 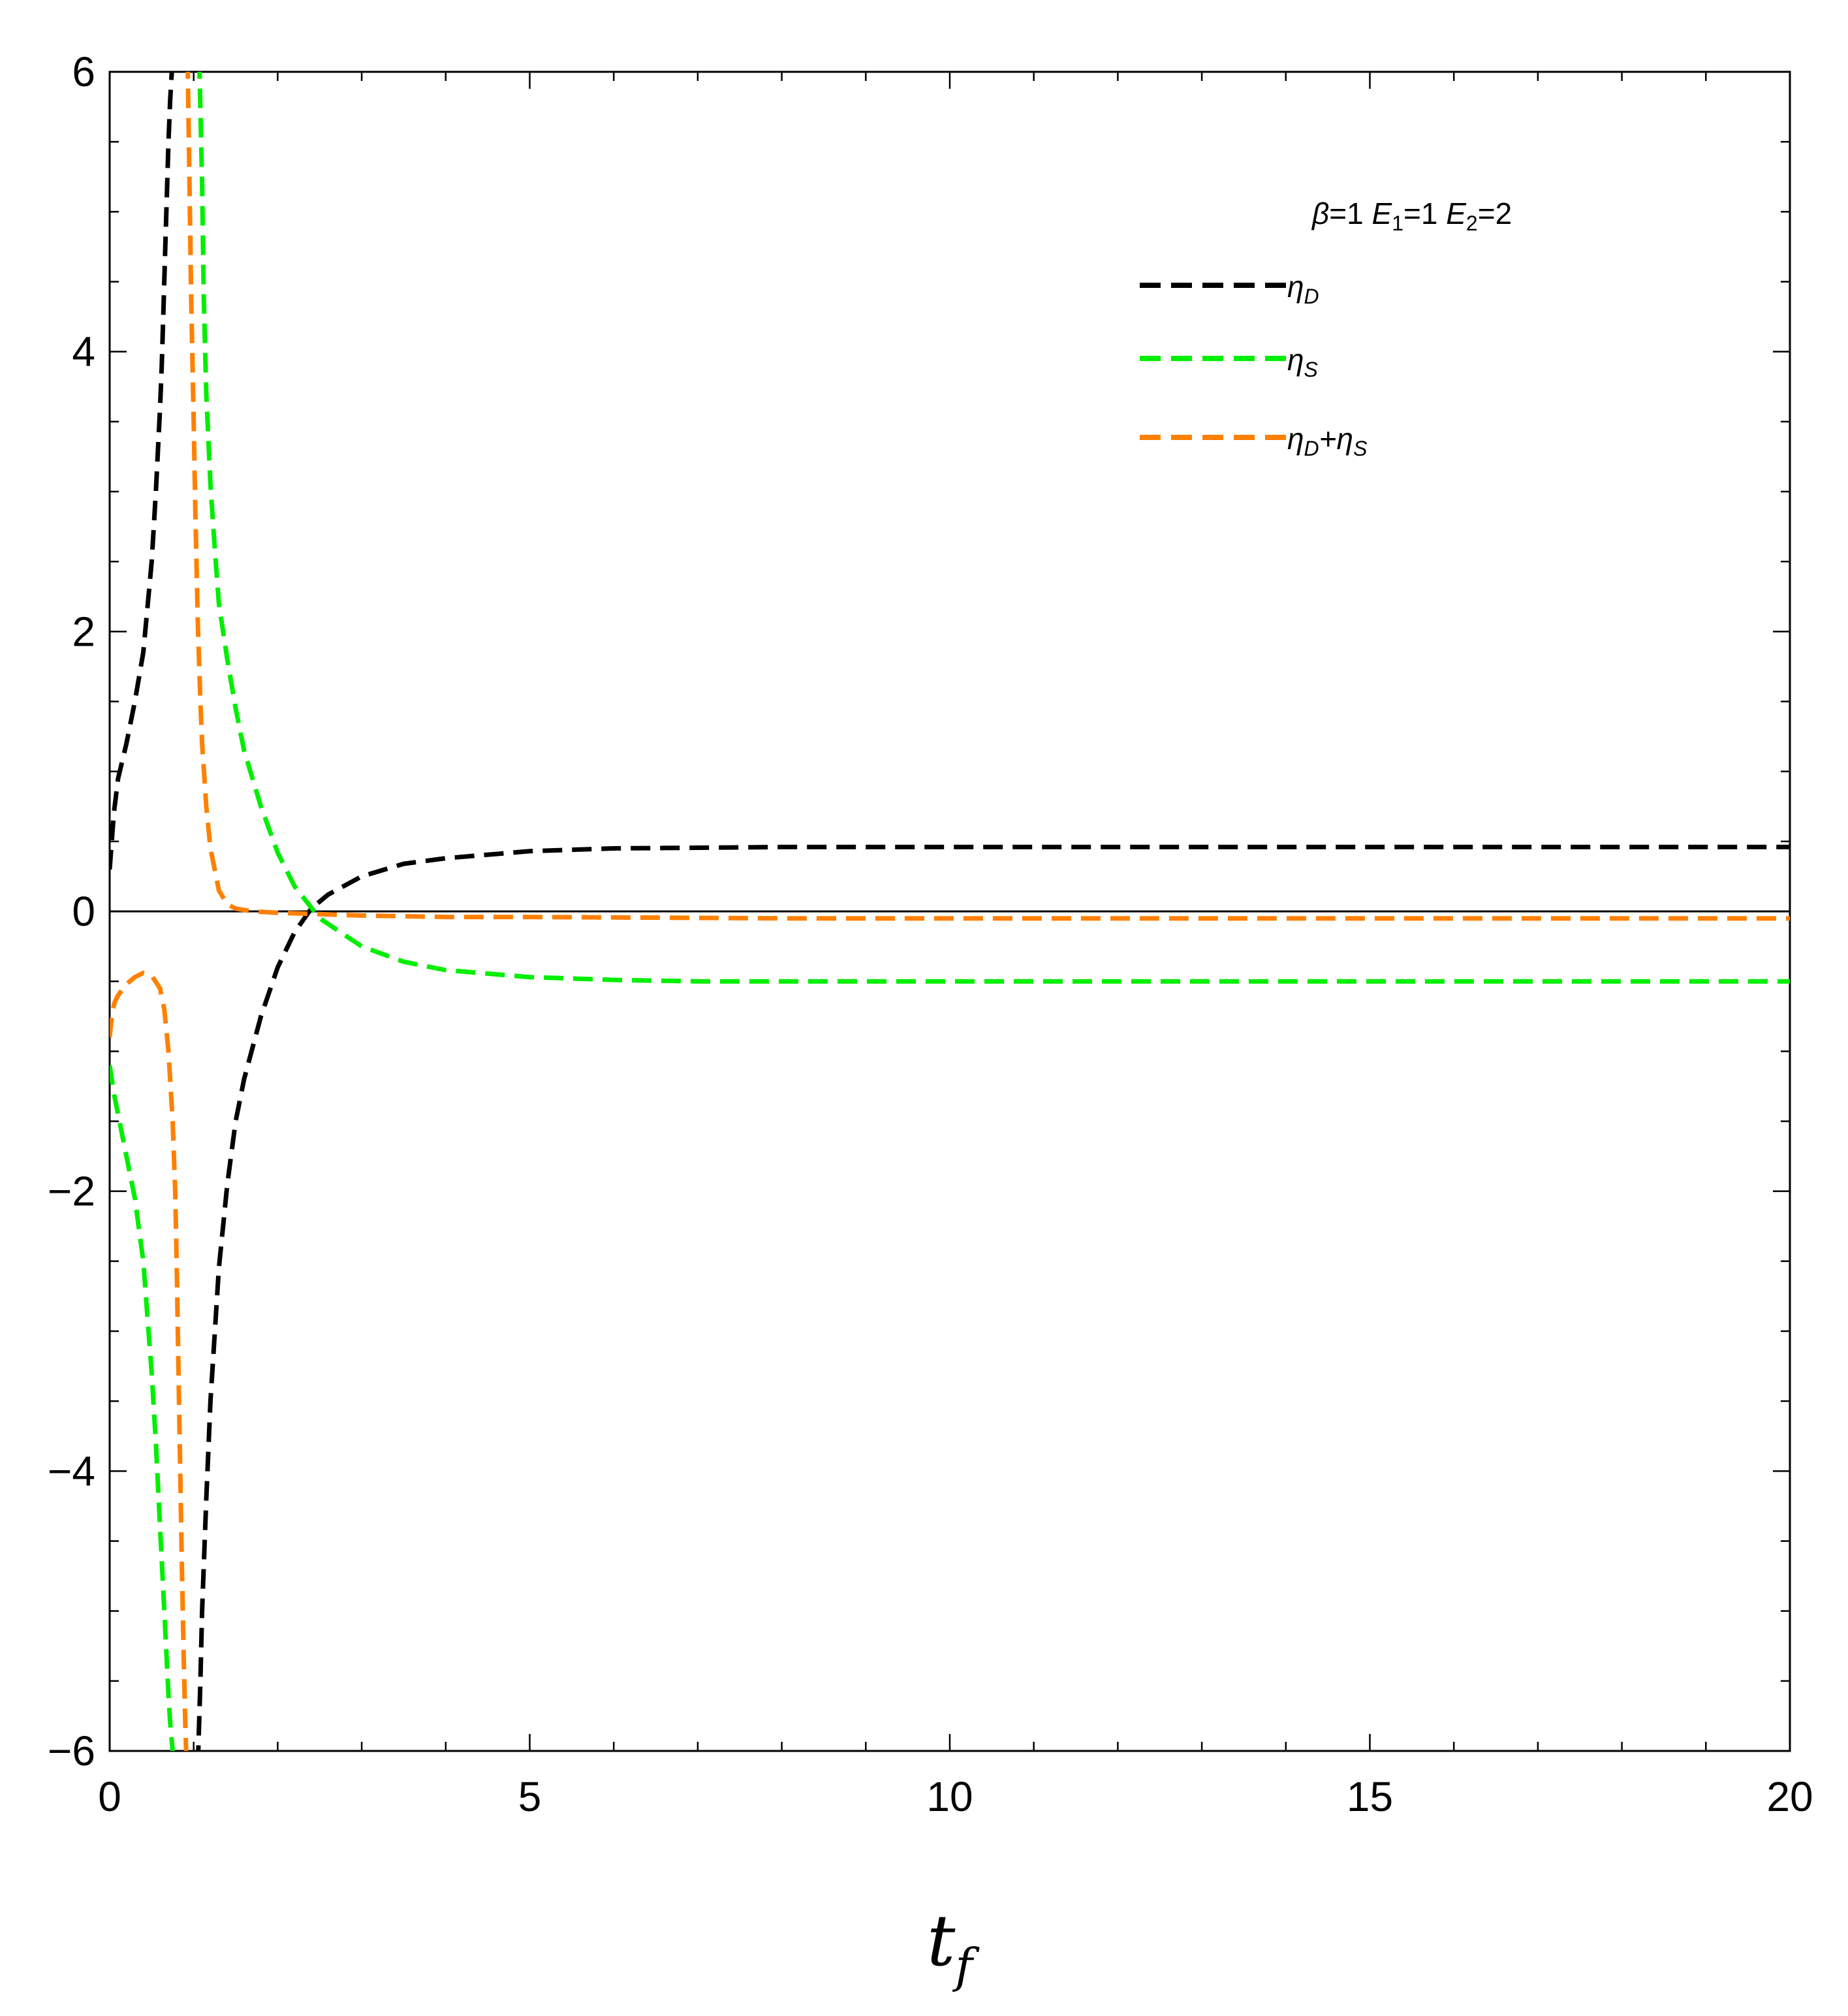 I want to click on x-tick-label: 20, so click(x=1789, y=1796).